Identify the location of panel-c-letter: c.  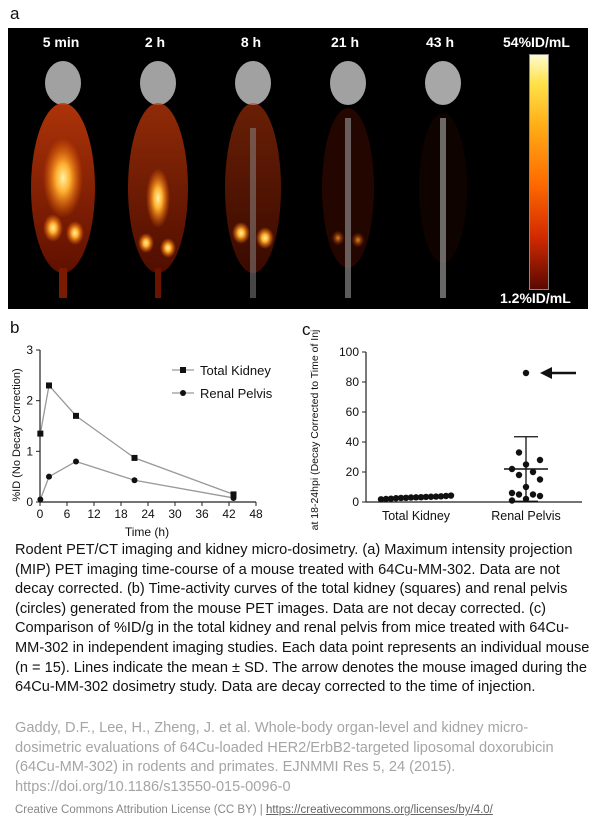
(306, 329).